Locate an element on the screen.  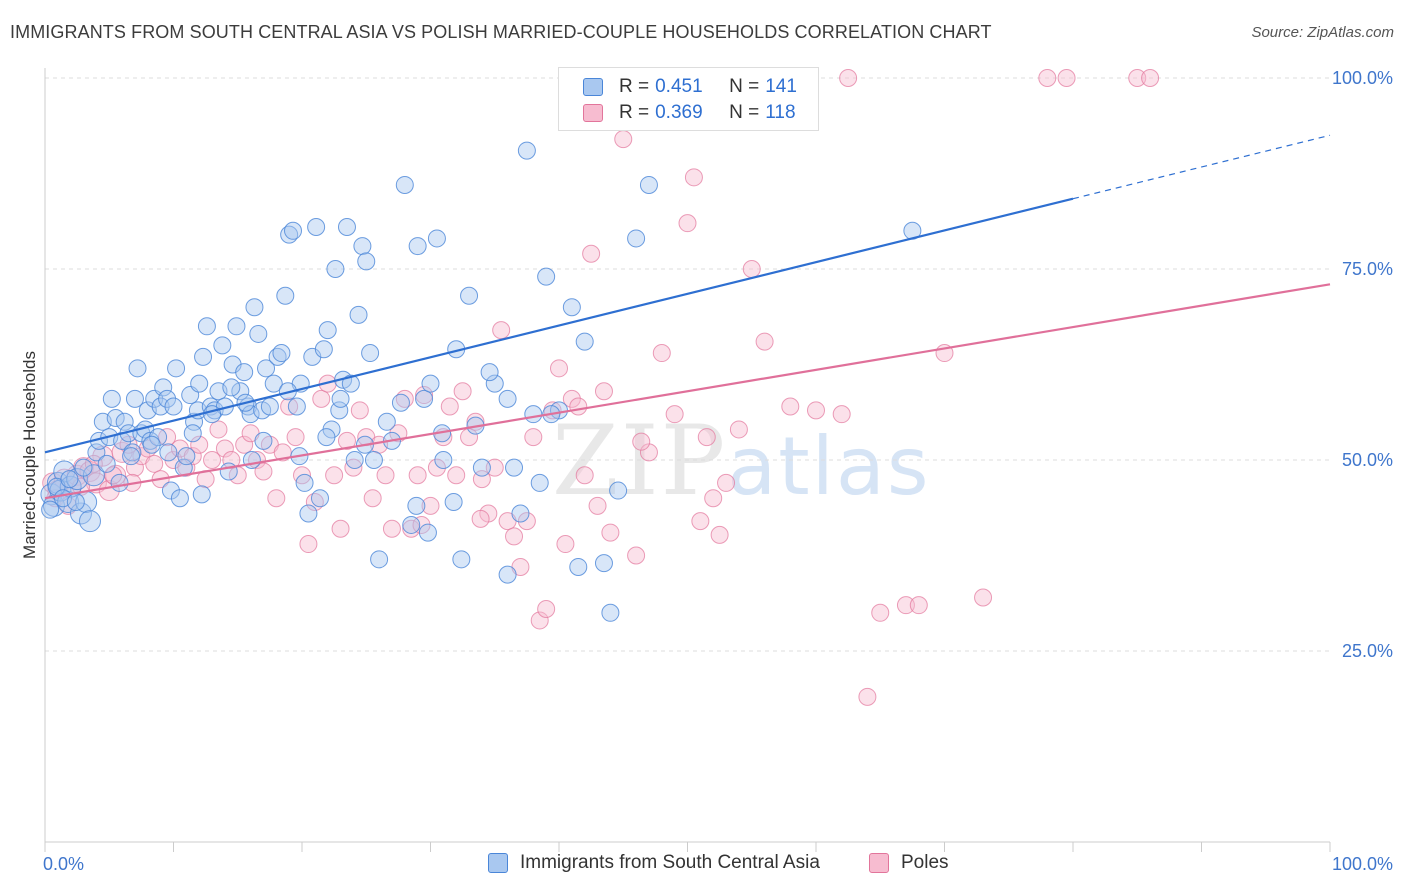
legend-label: Poles is located at coordinates (925, 862).